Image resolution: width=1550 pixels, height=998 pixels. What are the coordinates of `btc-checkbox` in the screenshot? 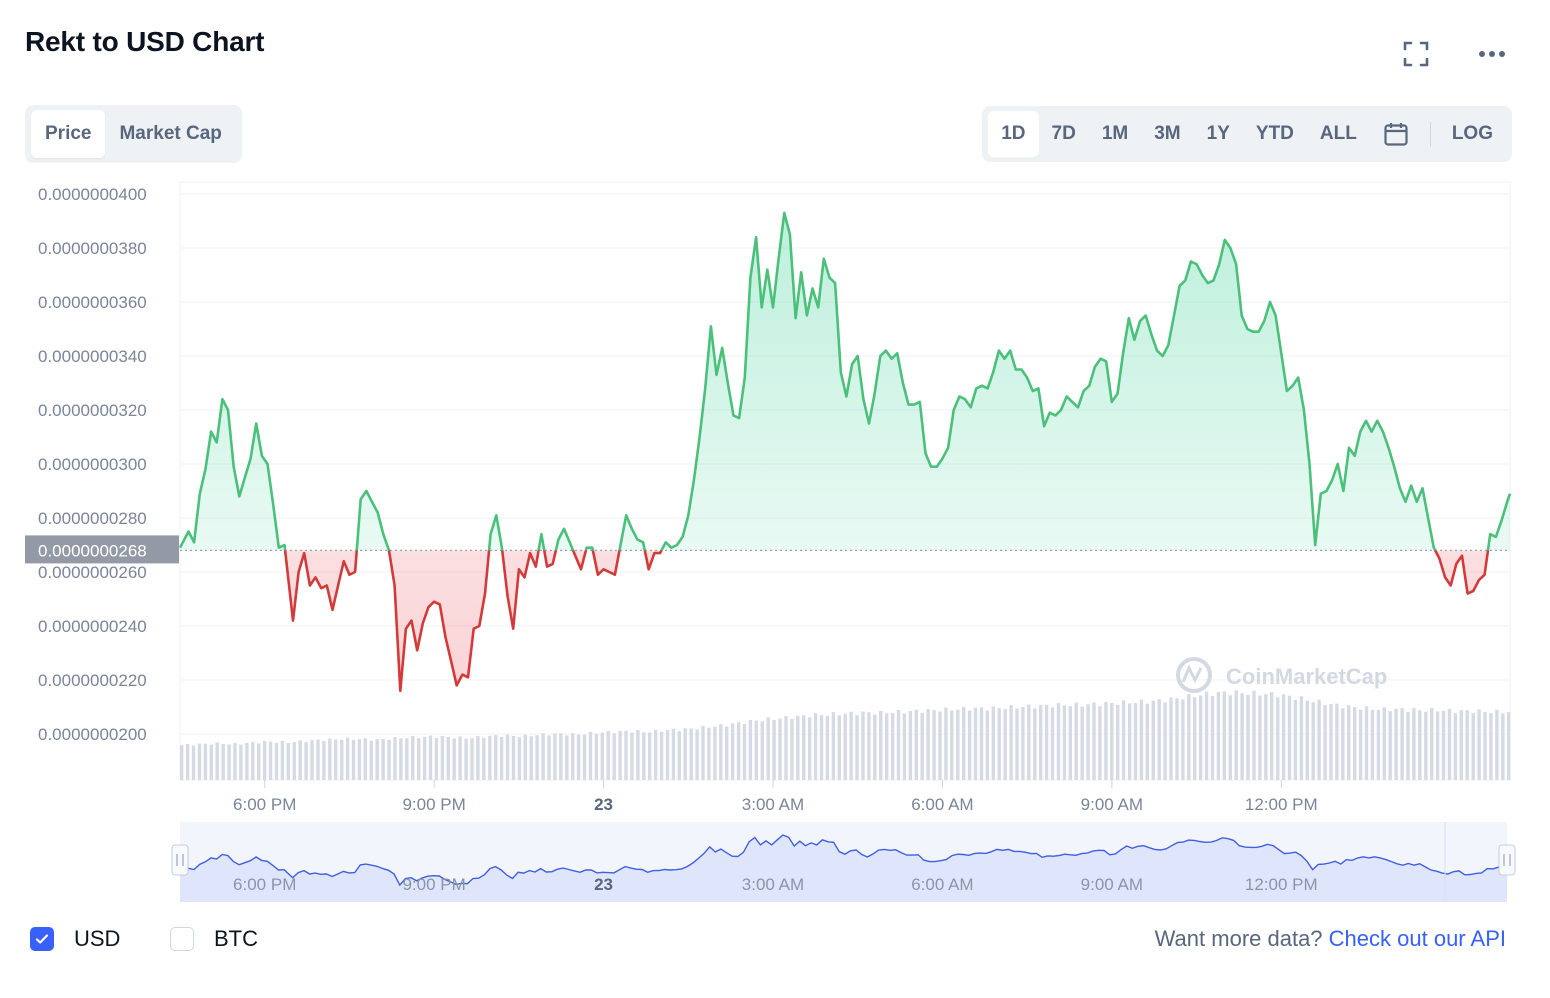 It's located at (182, 939).